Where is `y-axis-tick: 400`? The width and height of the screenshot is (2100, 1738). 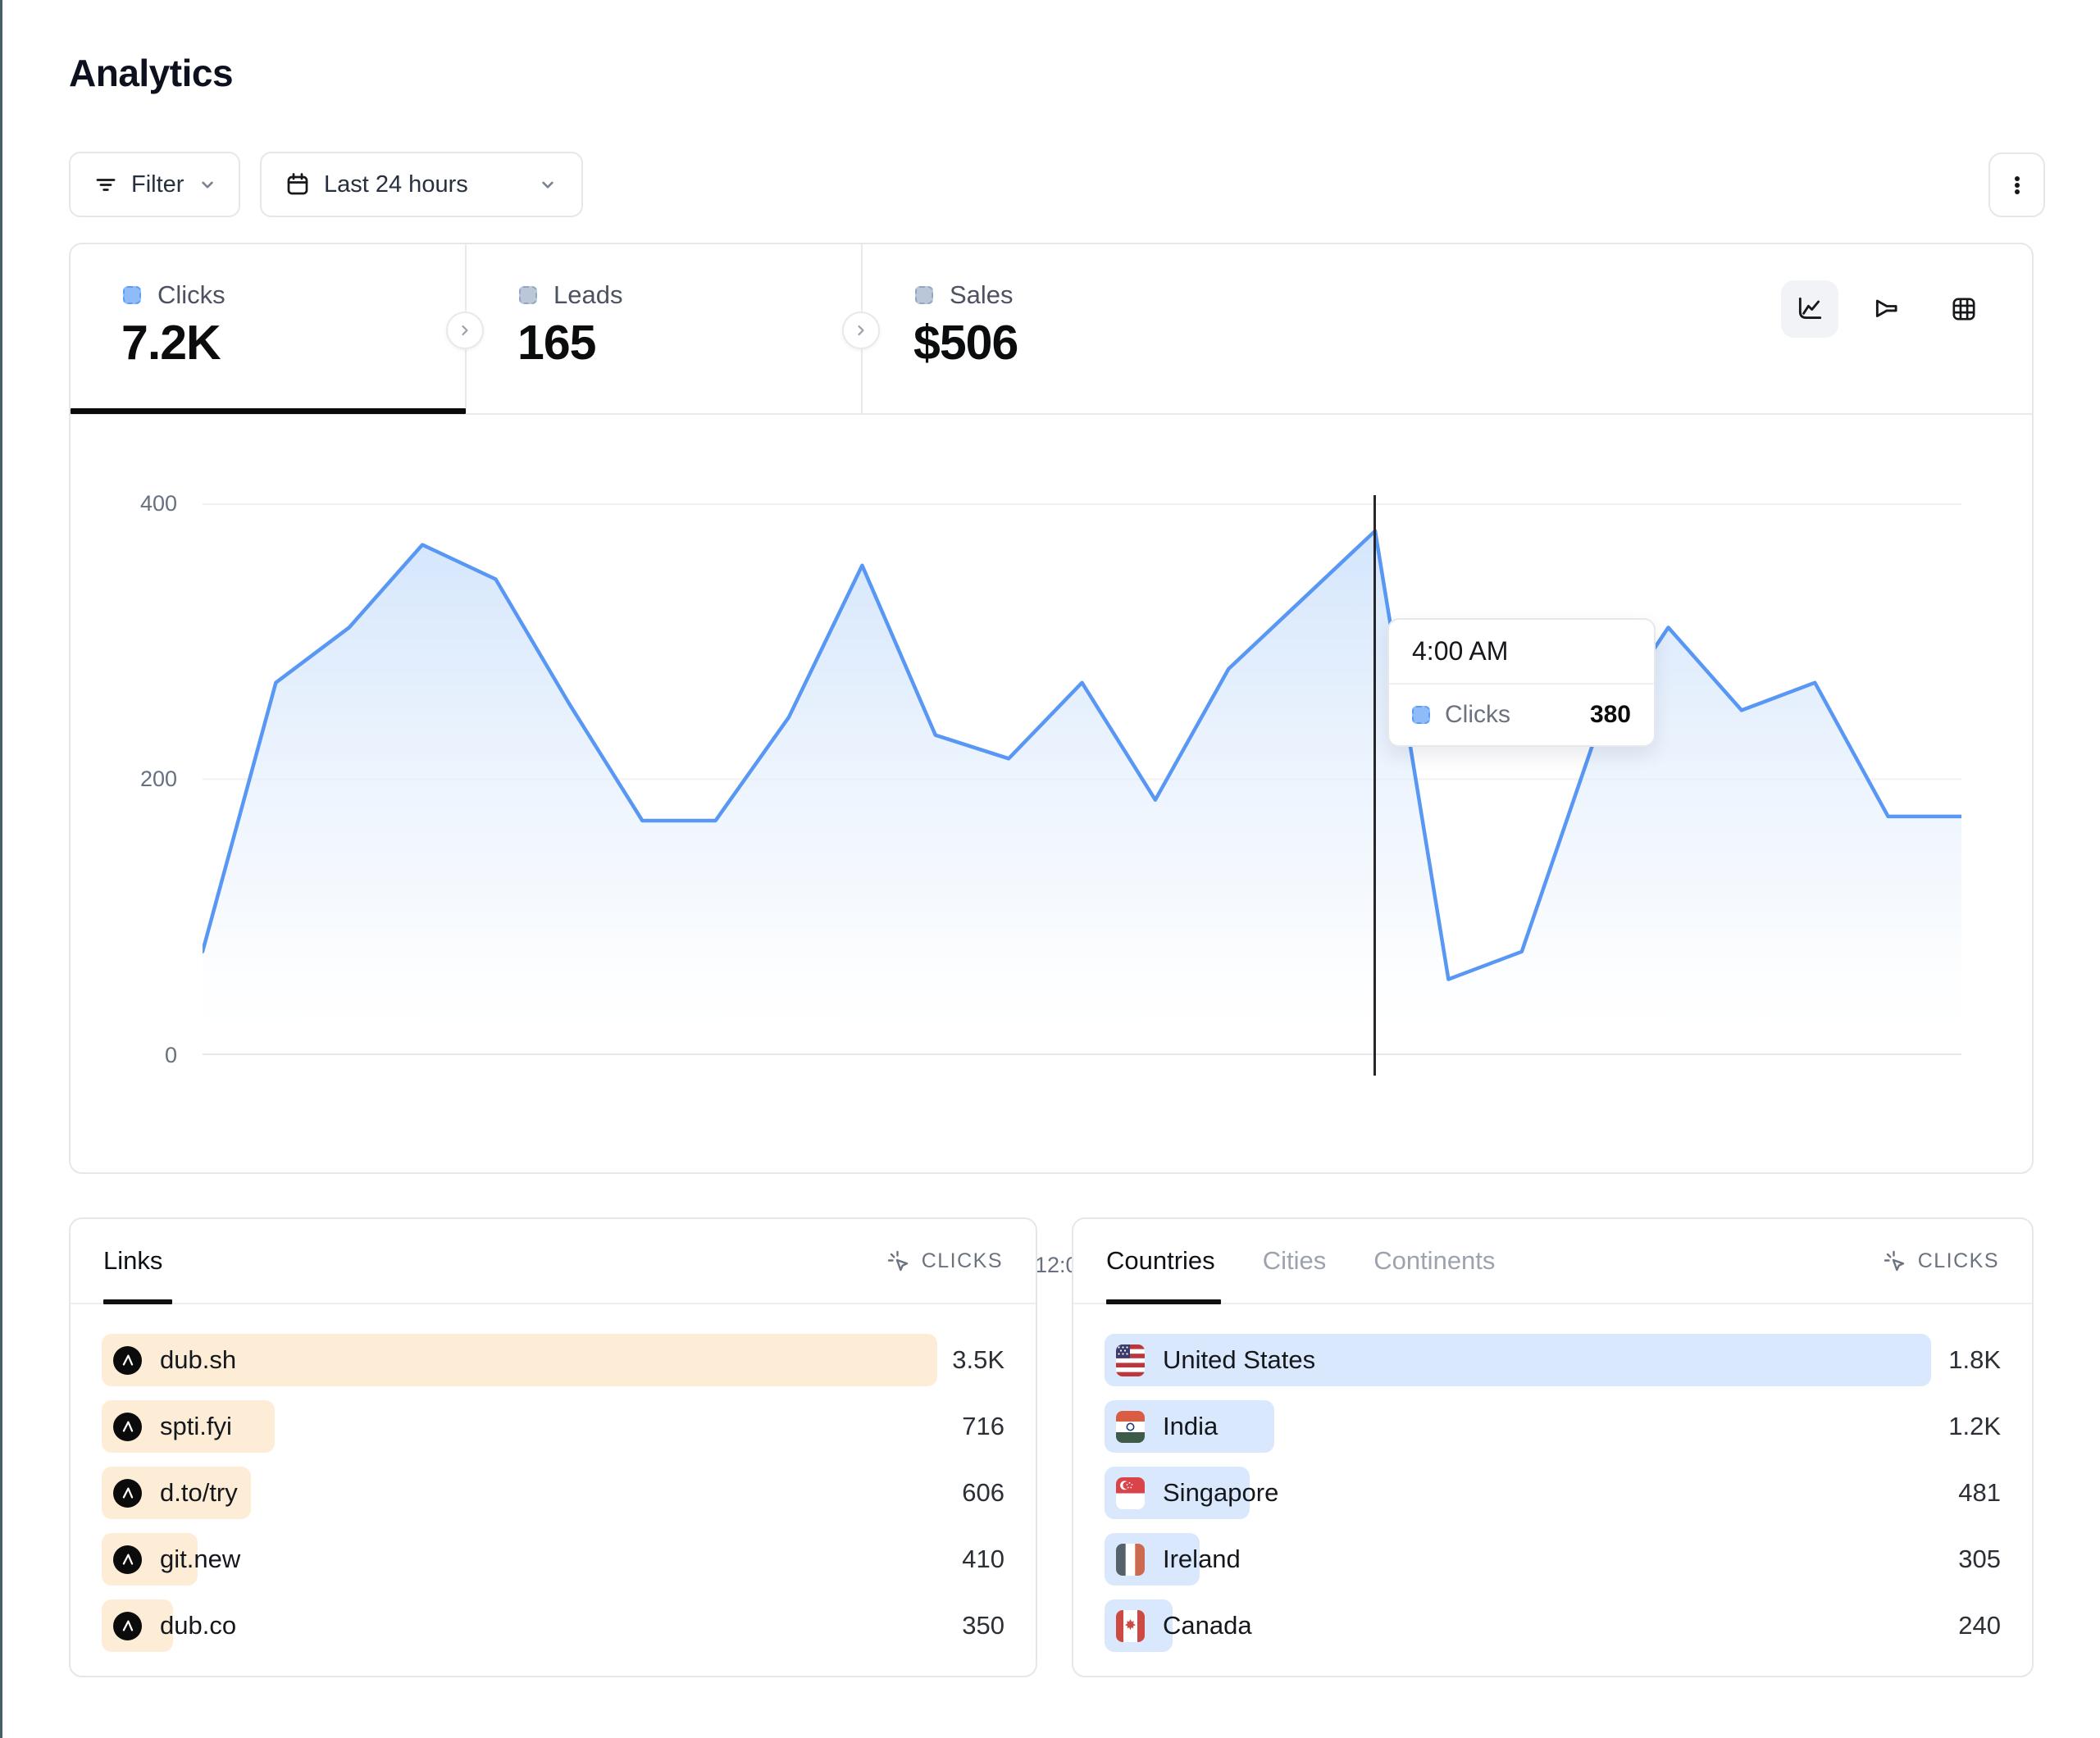
y-axis-tick: 400 is located at coordinates (158, 503).